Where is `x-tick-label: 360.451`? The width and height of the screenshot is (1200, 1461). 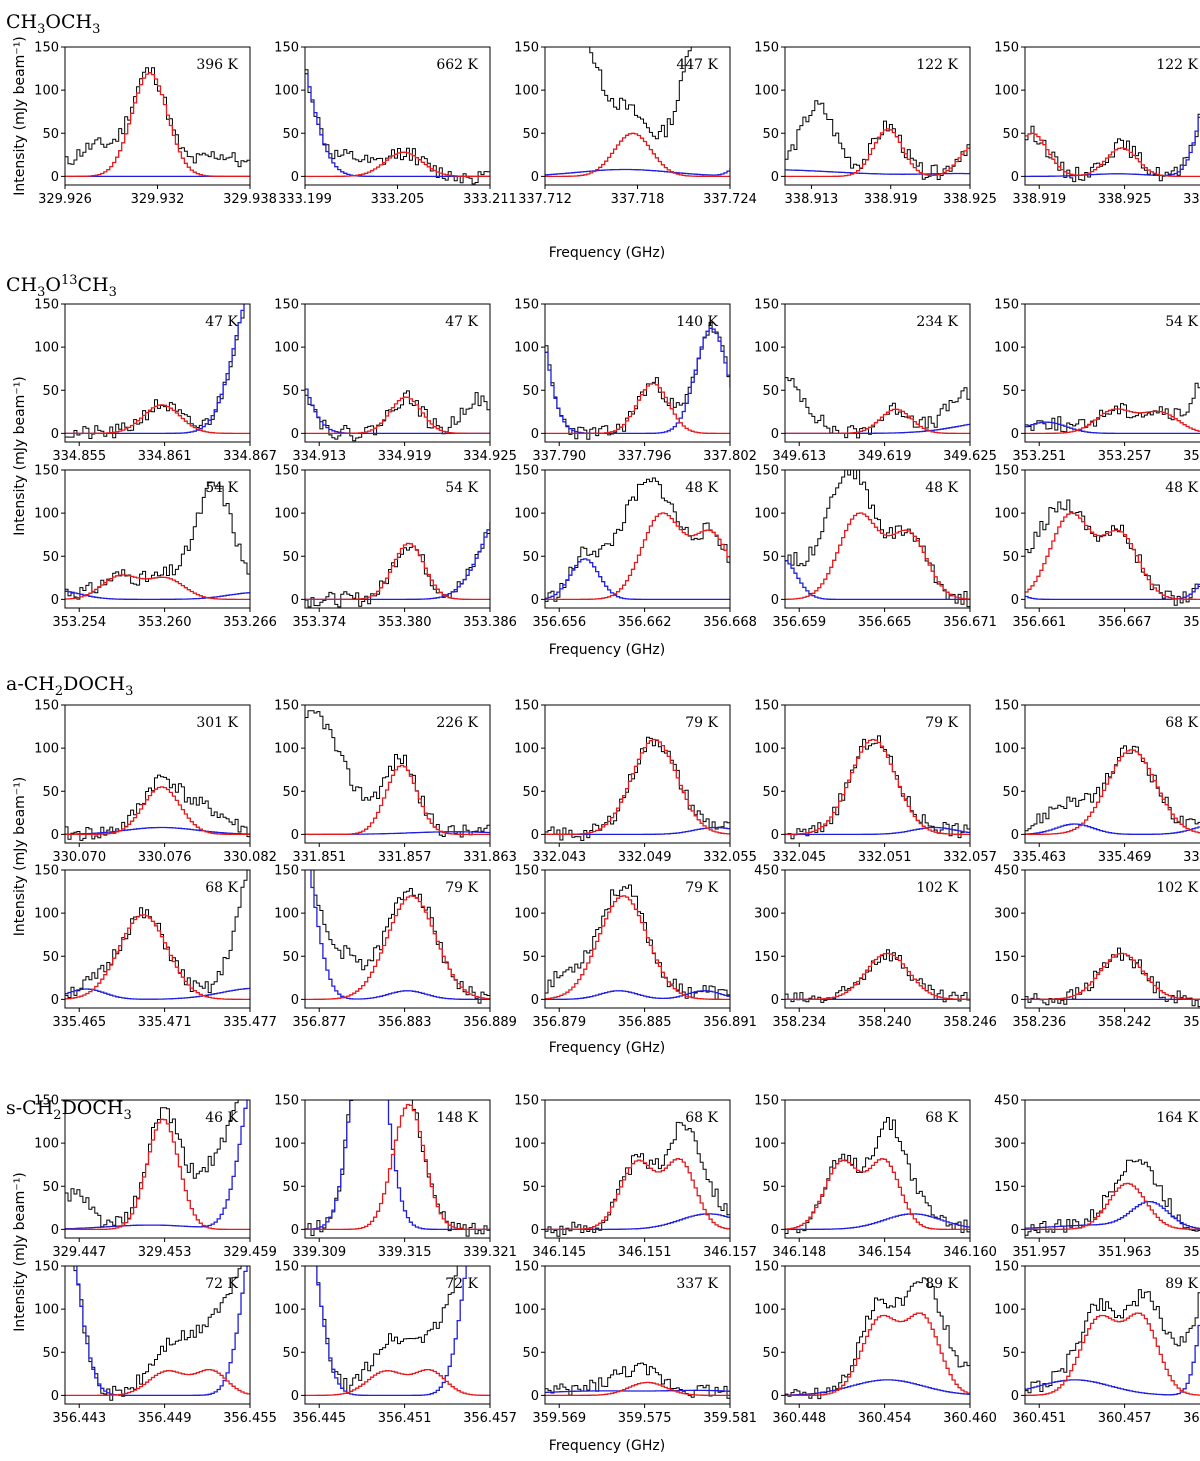
x-tick-label: 360.451 is located at coordinates (1039, 1418).